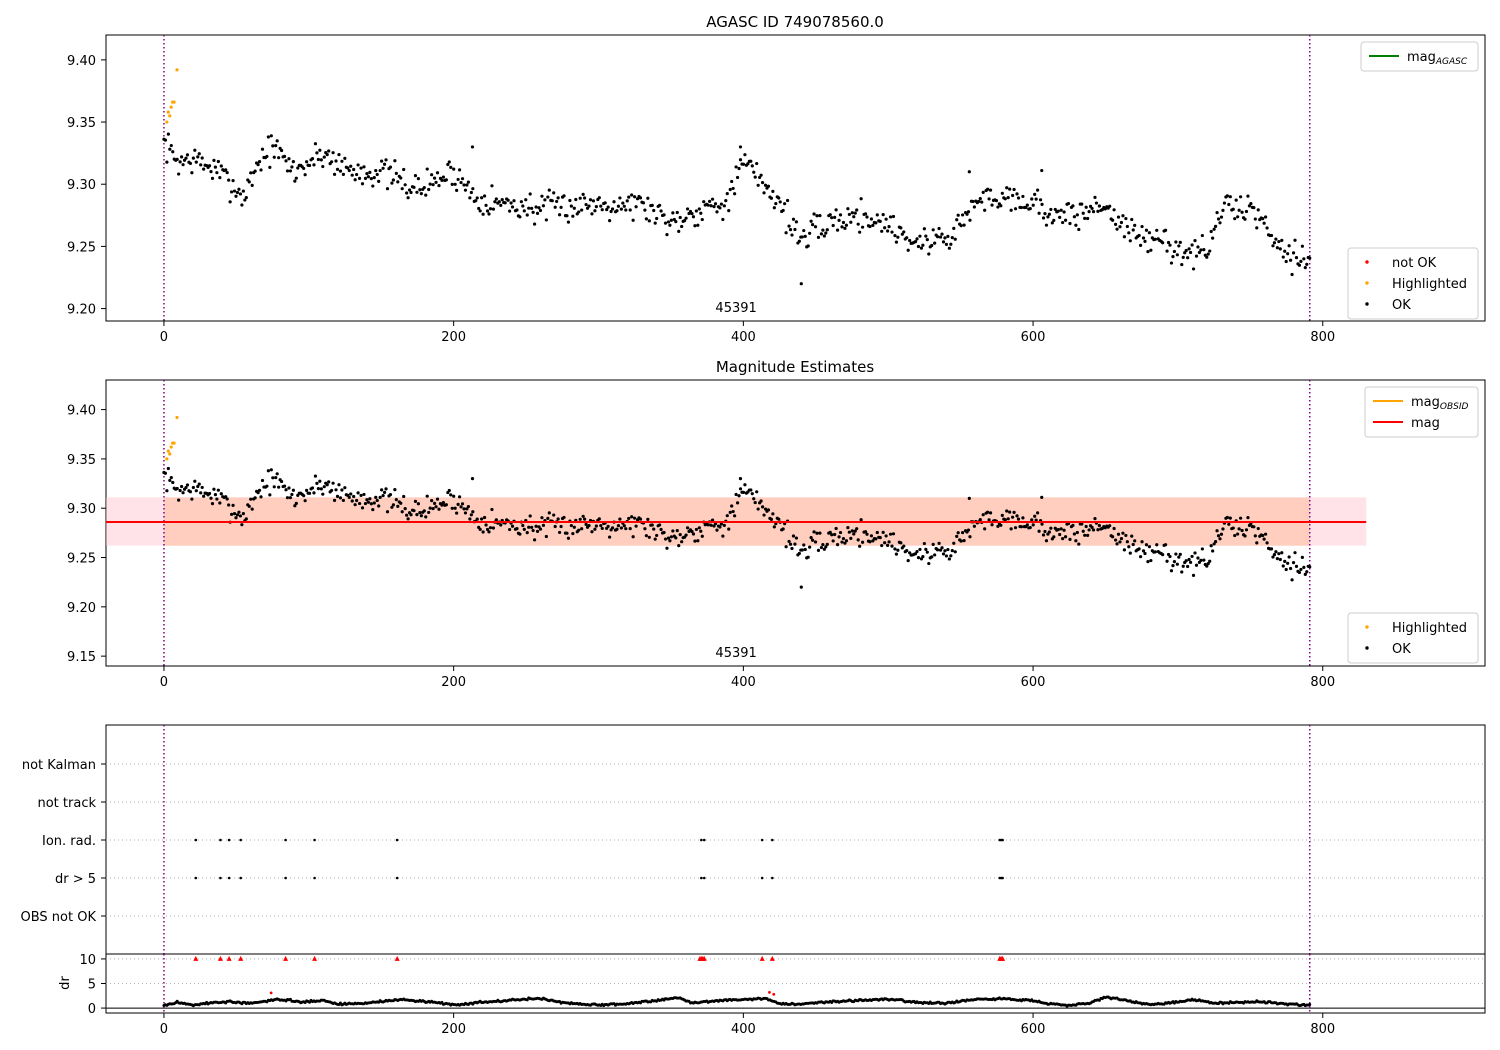 This screenshot has width=1500, height=1050. Describe the element at coordinates (1367, 262) in the screenshot. I see `agasc-legend-bottom-marker-swatch` at that location.